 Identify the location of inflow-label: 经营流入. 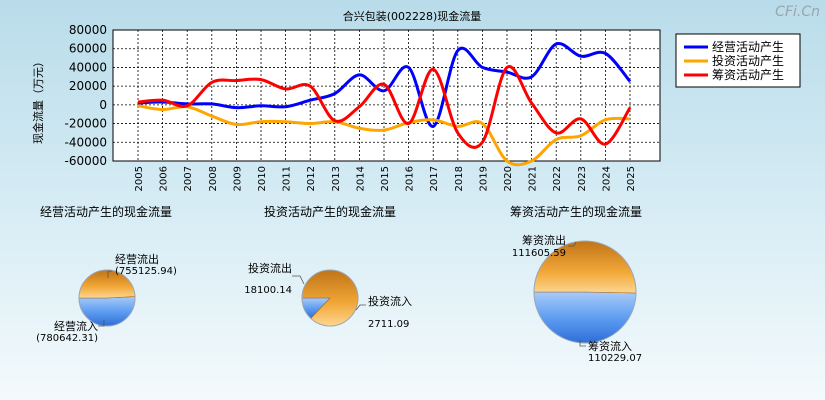
(76, 326).